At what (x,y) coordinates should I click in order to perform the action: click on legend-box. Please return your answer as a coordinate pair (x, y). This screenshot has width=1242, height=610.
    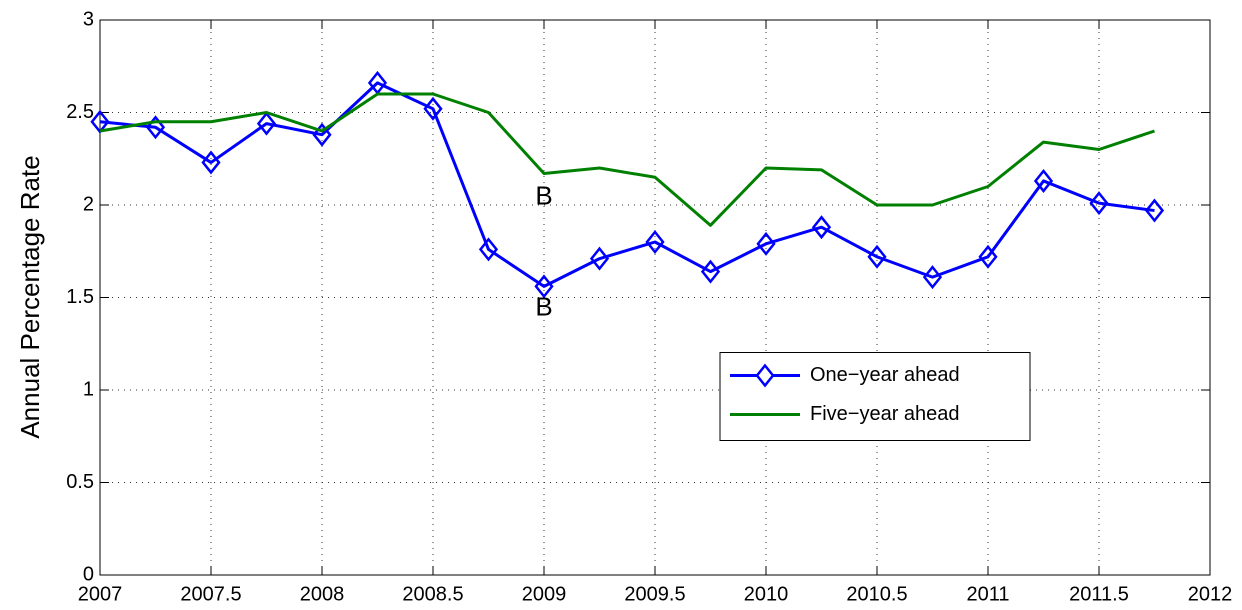
    Looking at the image, I should click on (875, 396).